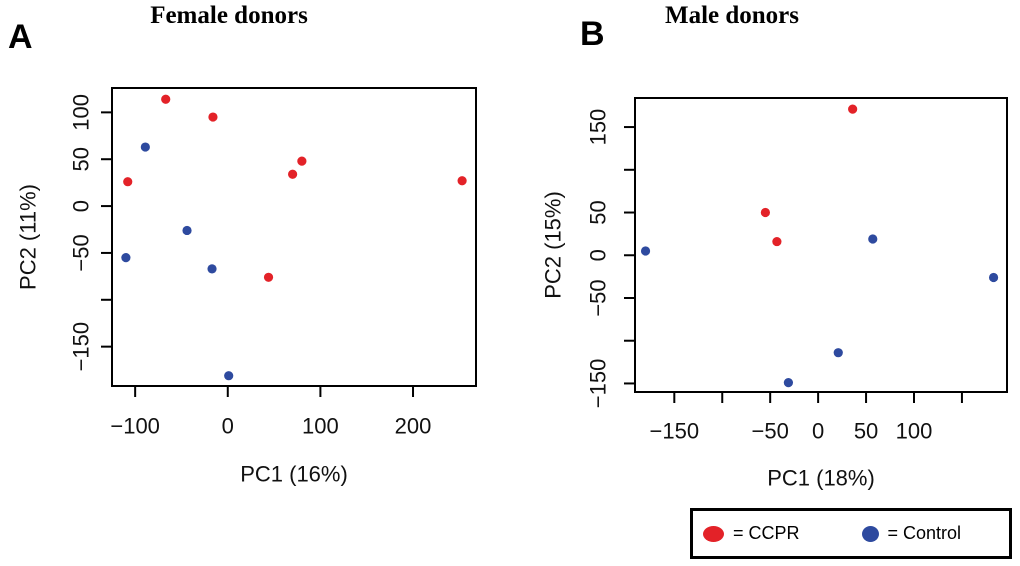 This screenshot has height=566, width=1020. What do you see at coordinates (598, 212) in the screenshot?
I see `y-tick-label-b: 50` at bounding box center [598, 212].